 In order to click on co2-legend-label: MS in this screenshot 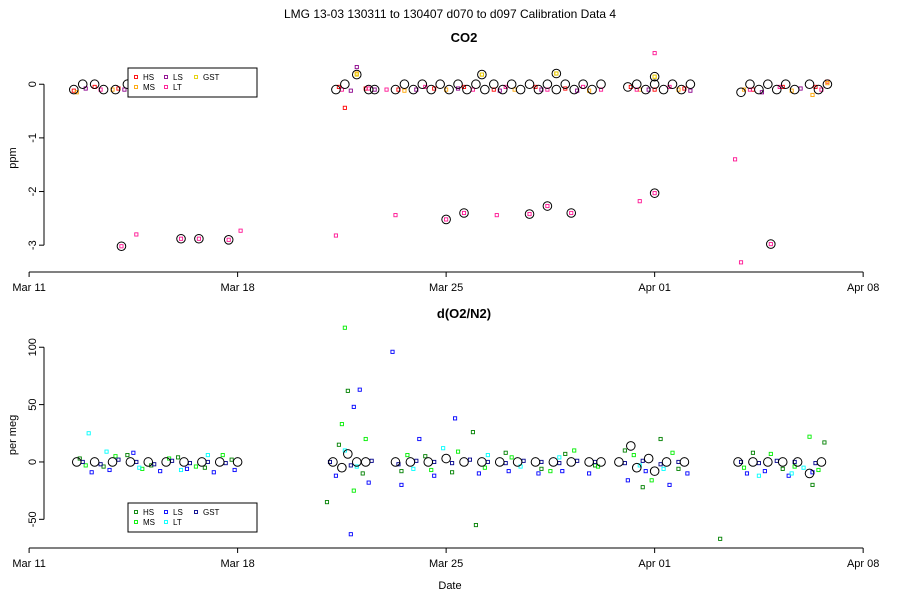, I will do `click(149, 87)`.